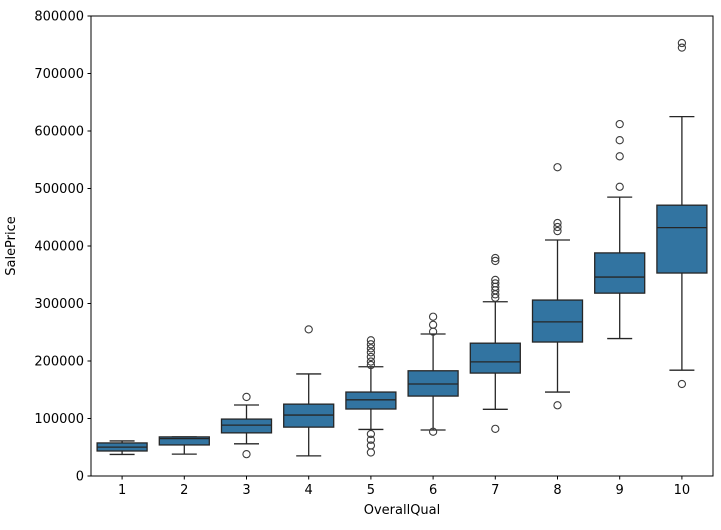  Describe the element at coordinates (80, 477) in the screenshot. I see `y-tick-label: 0` at that location.